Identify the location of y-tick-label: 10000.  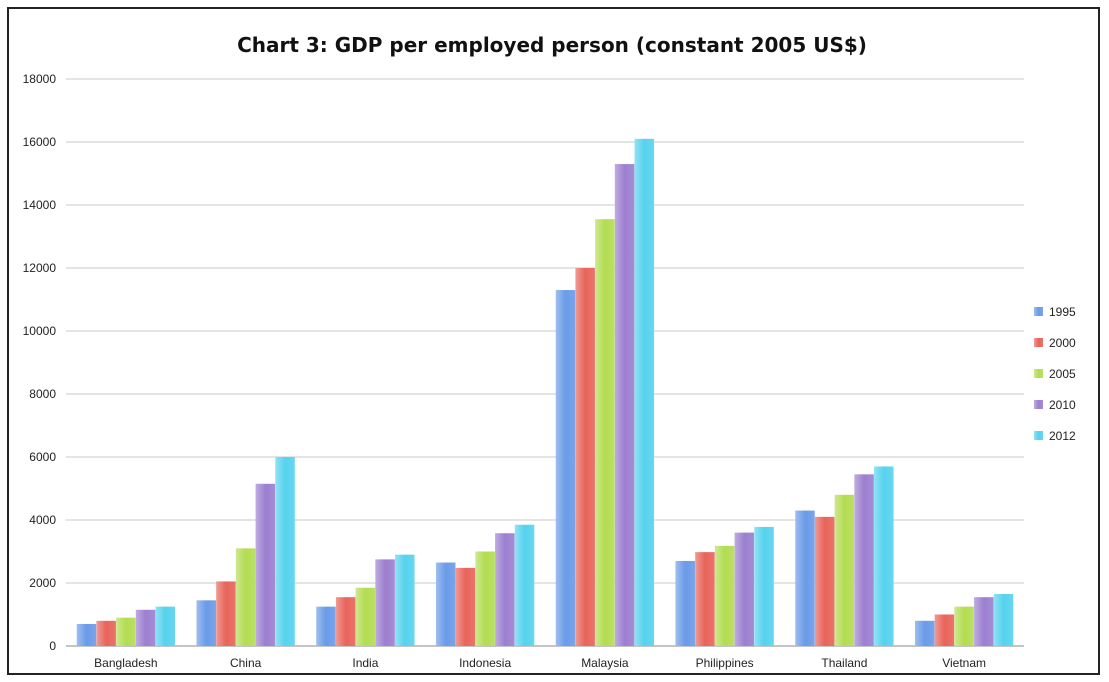
(40, 331).